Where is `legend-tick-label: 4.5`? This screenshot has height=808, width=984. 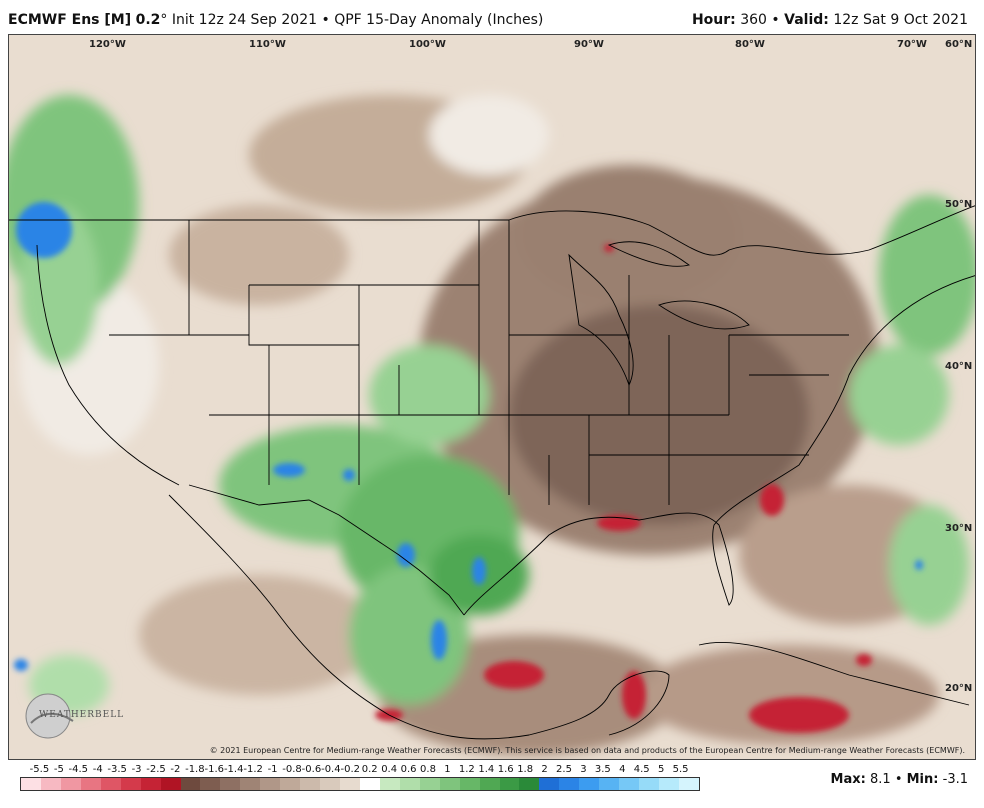
legend-tick-label: 4.5 is located at coordinates (641, 769).